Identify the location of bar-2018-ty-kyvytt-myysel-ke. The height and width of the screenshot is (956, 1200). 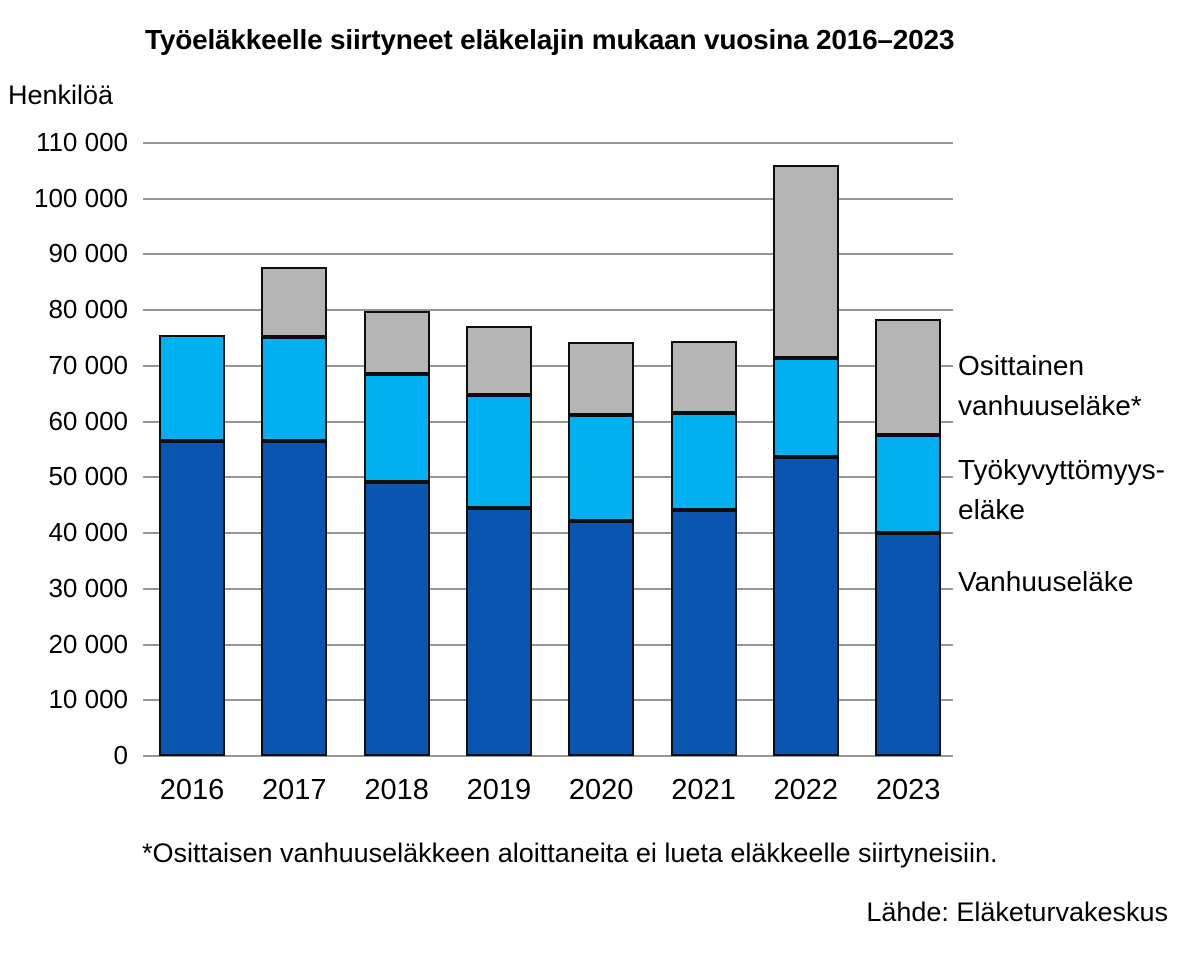
(396, 428).